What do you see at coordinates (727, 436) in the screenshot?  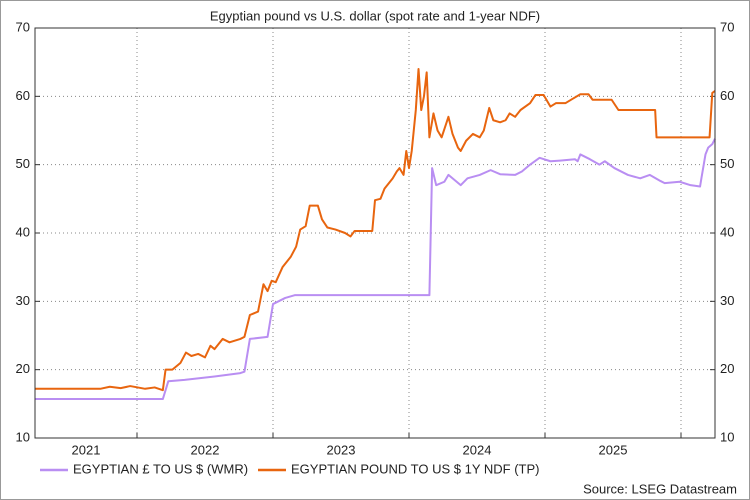 I see `y2-tick-label: 10` at bounding box center [727, 436].